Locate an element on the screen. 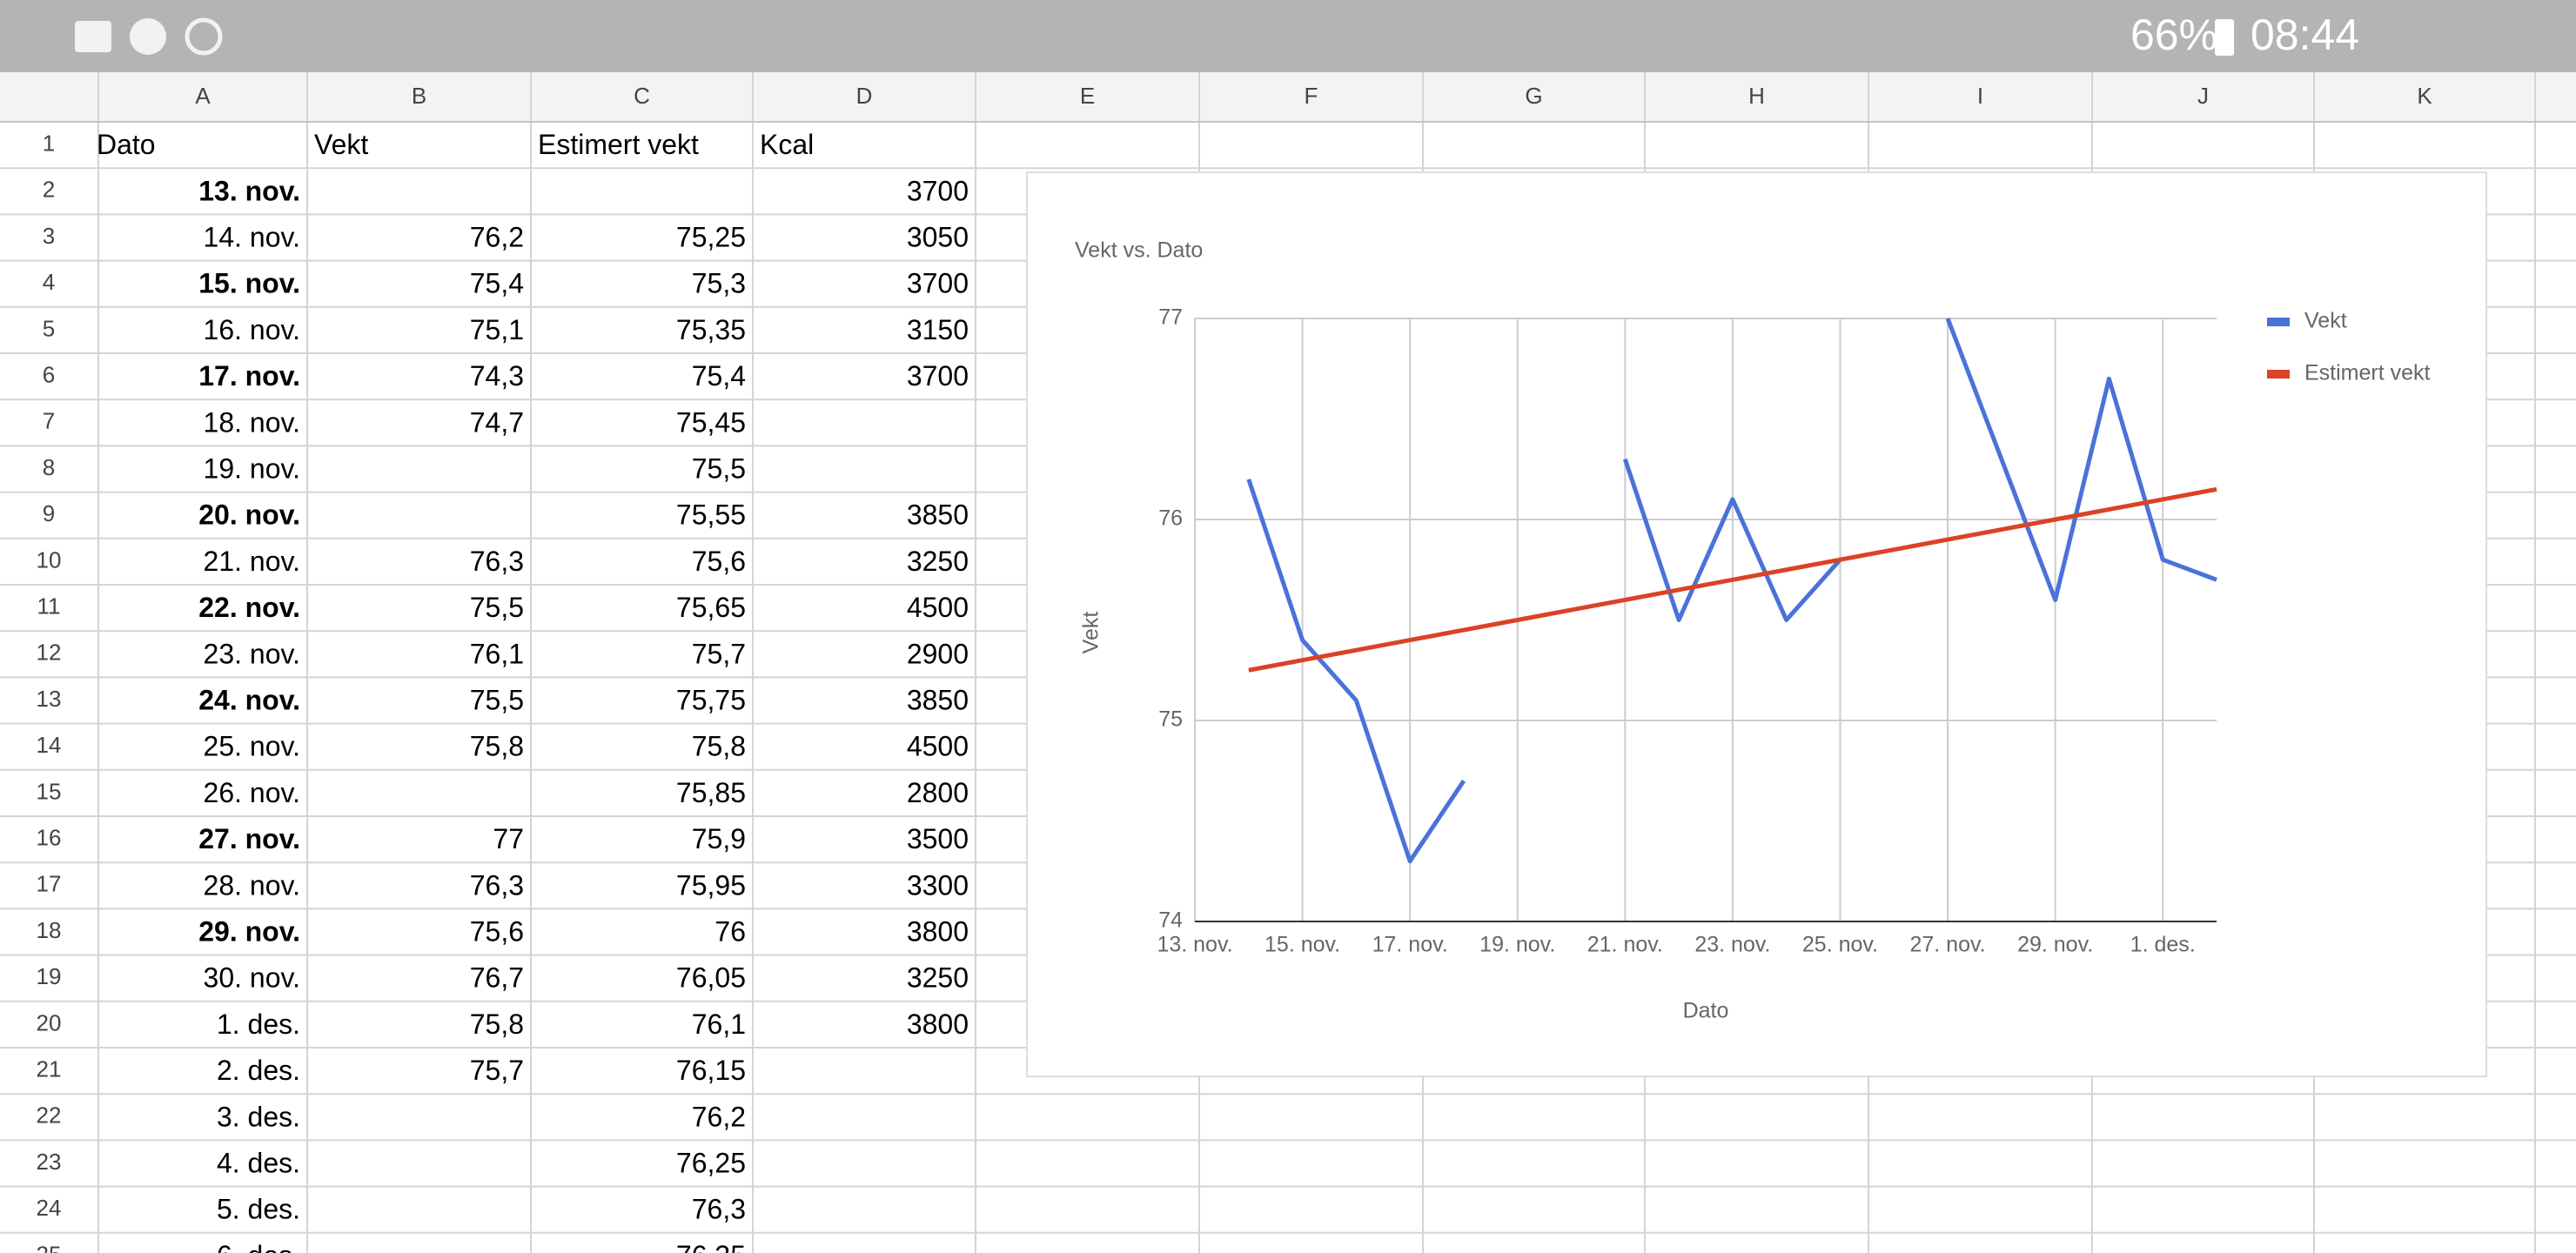 The height and width of the screenshot is (1253, 2576). row-header: 23 is located at coordinates (49, 1162).